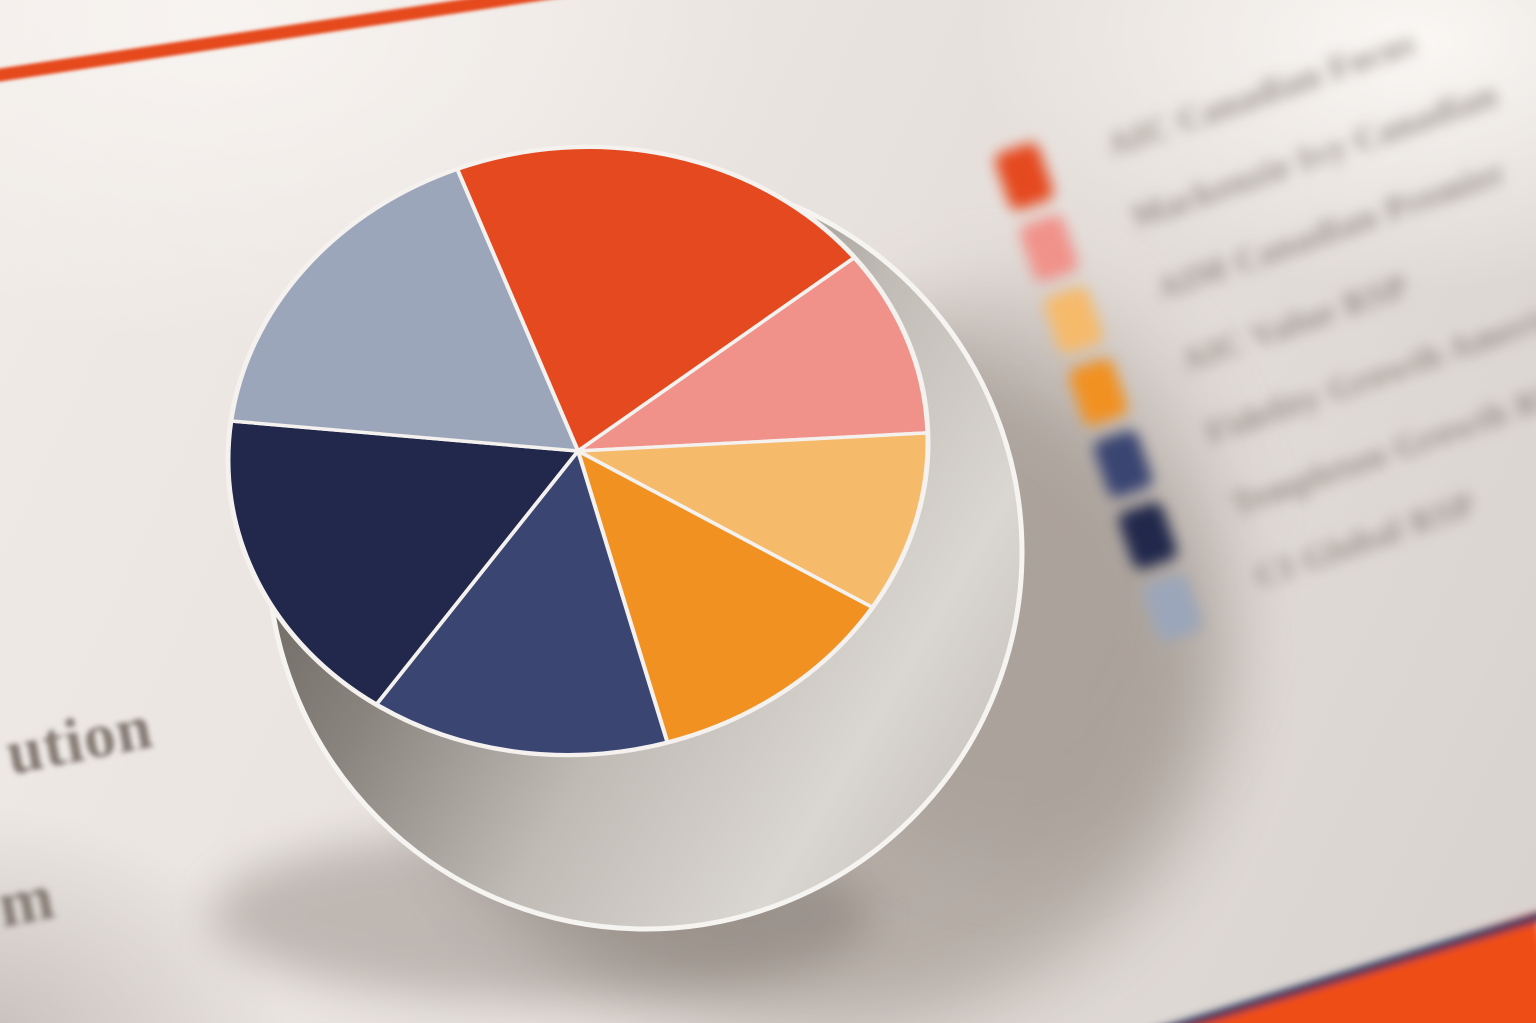  What do you see at coordinates (273, 41) in the screenshot?
I see `top-orange-rule` at bounding box center [273, 41].